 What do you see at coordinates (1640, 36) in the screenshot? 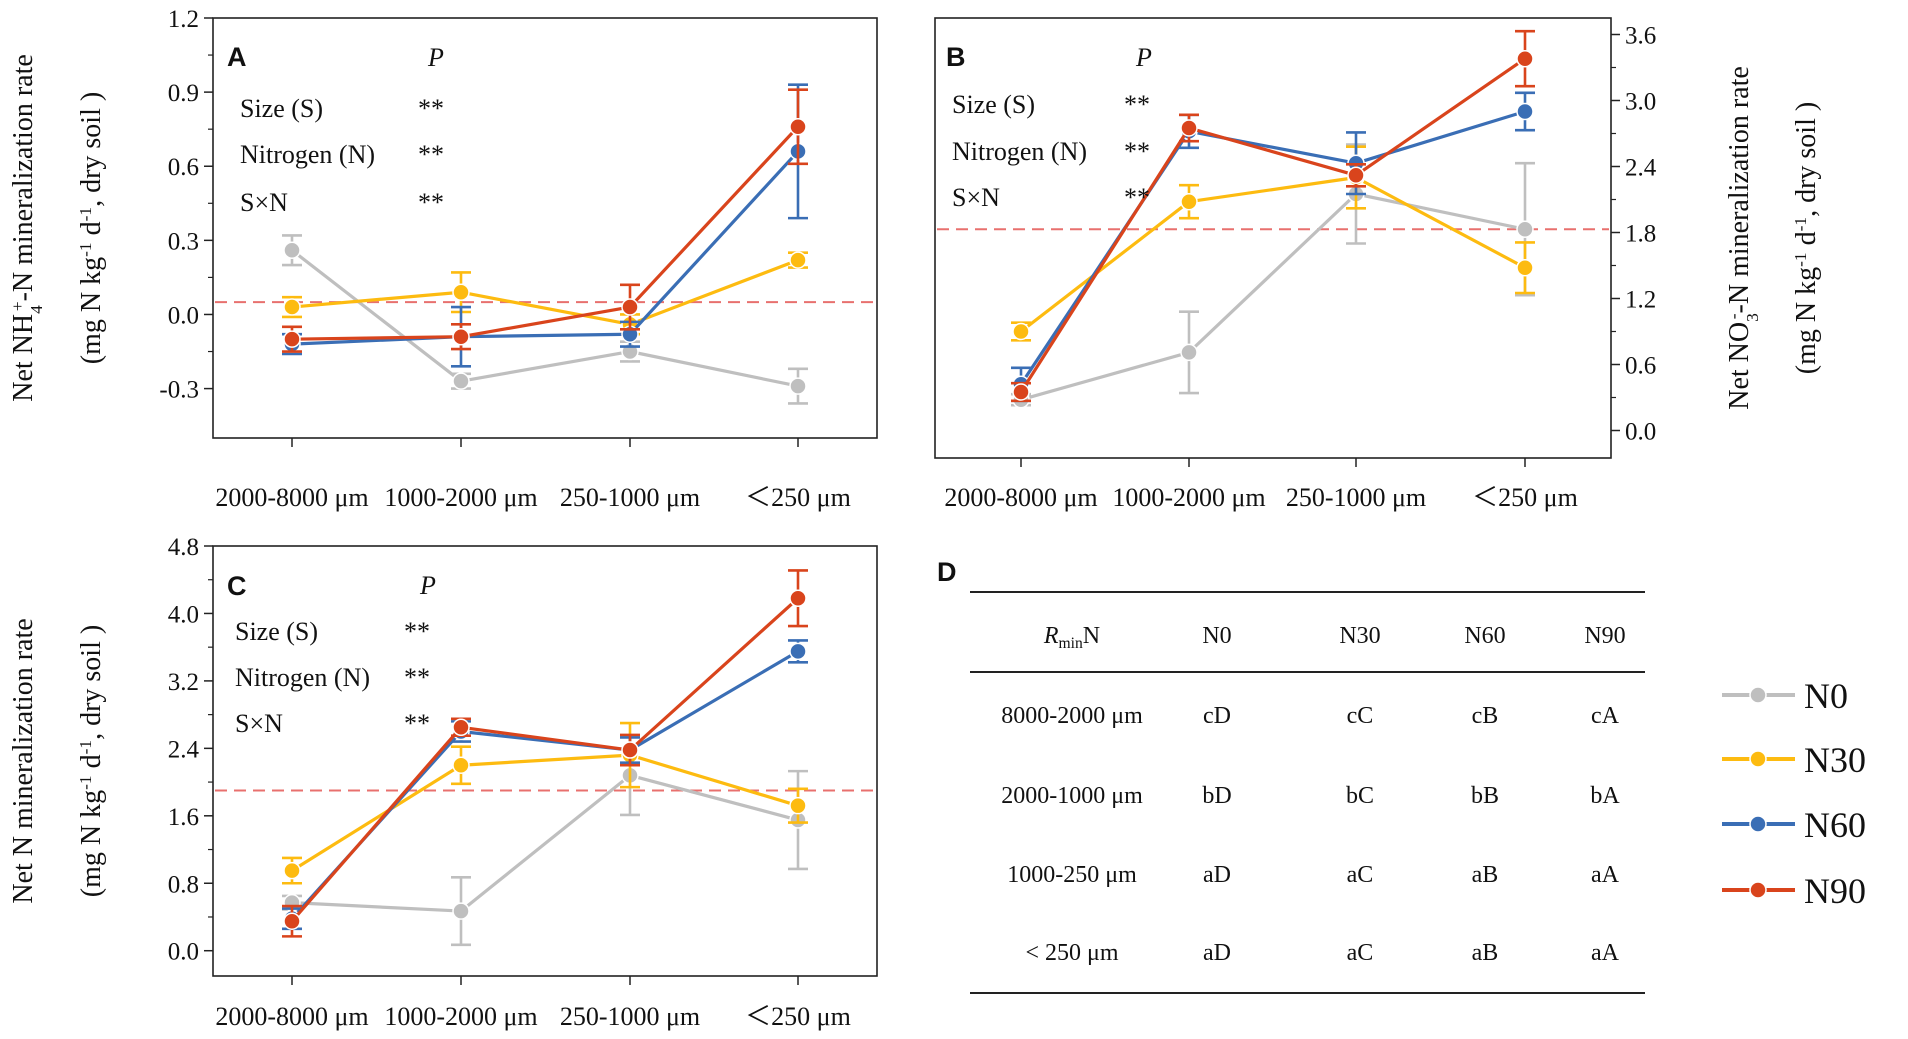
I see `y-tick-label: 3.6` at bounding box center [1640, 36].